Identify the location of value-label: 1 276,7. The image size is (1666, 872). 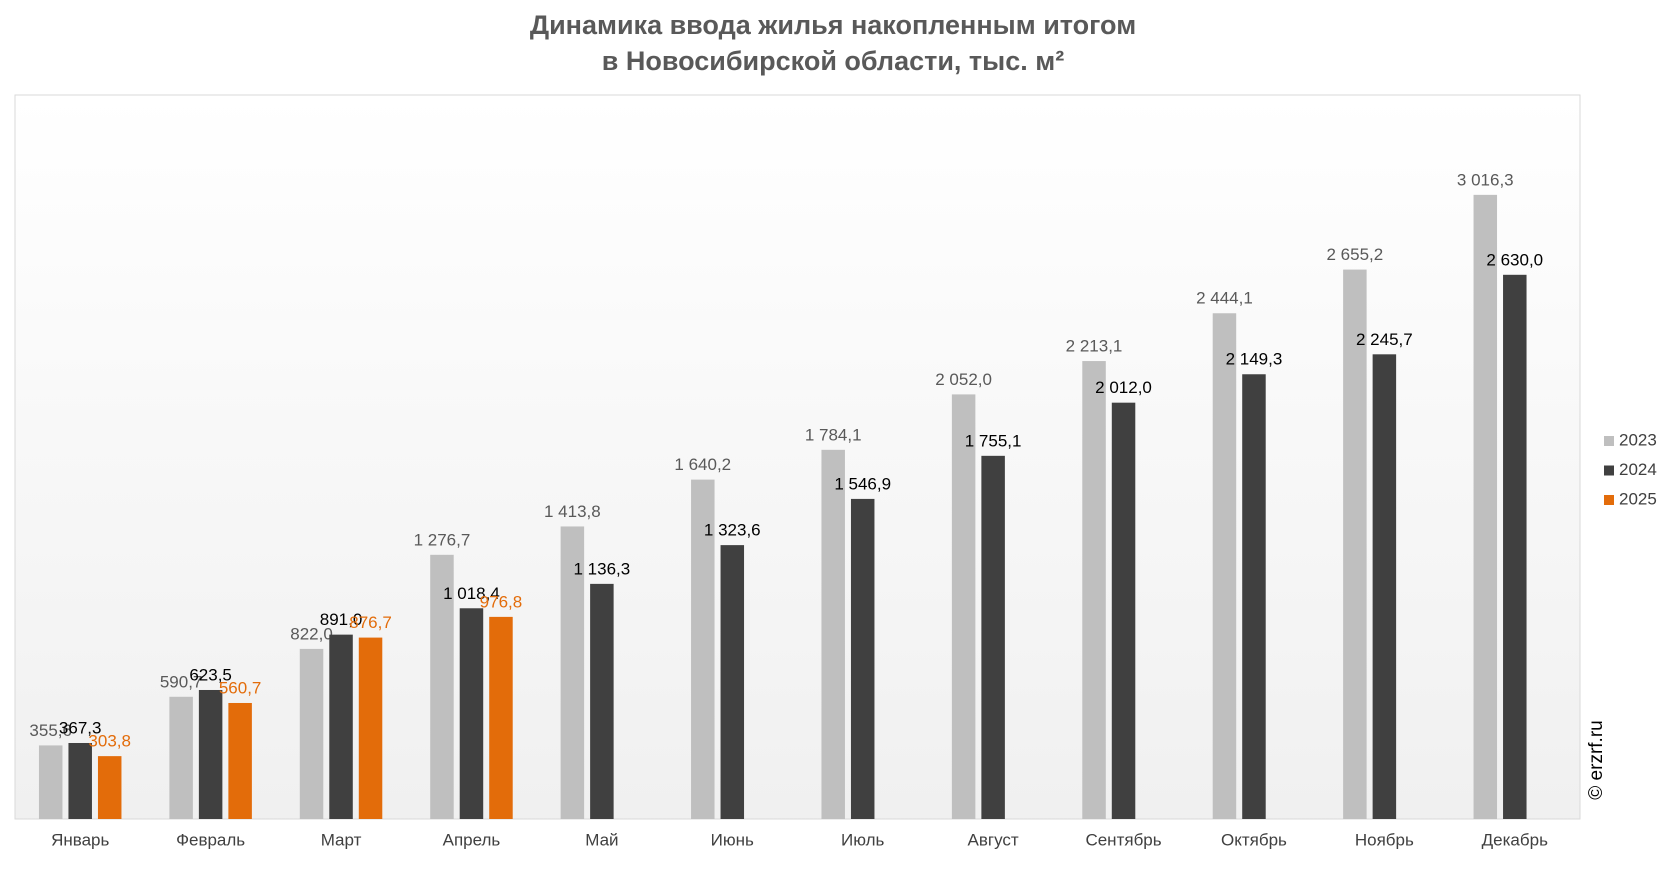
(442, 539).